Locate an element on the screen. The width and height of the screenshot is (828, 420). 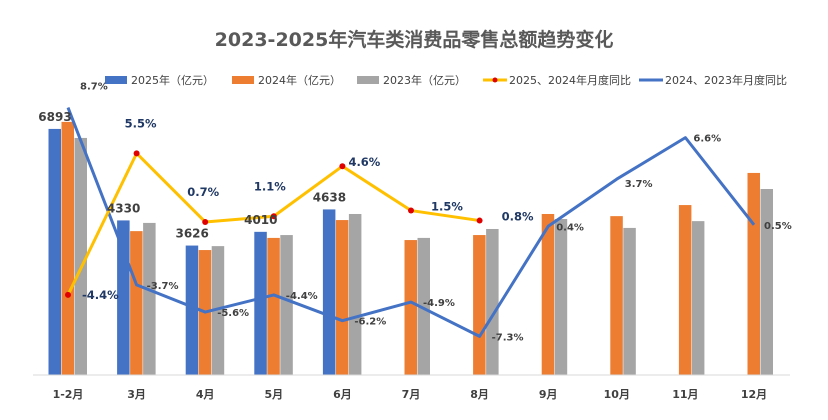
x-tick-label: 7月 is located at coordinates (411, 394).